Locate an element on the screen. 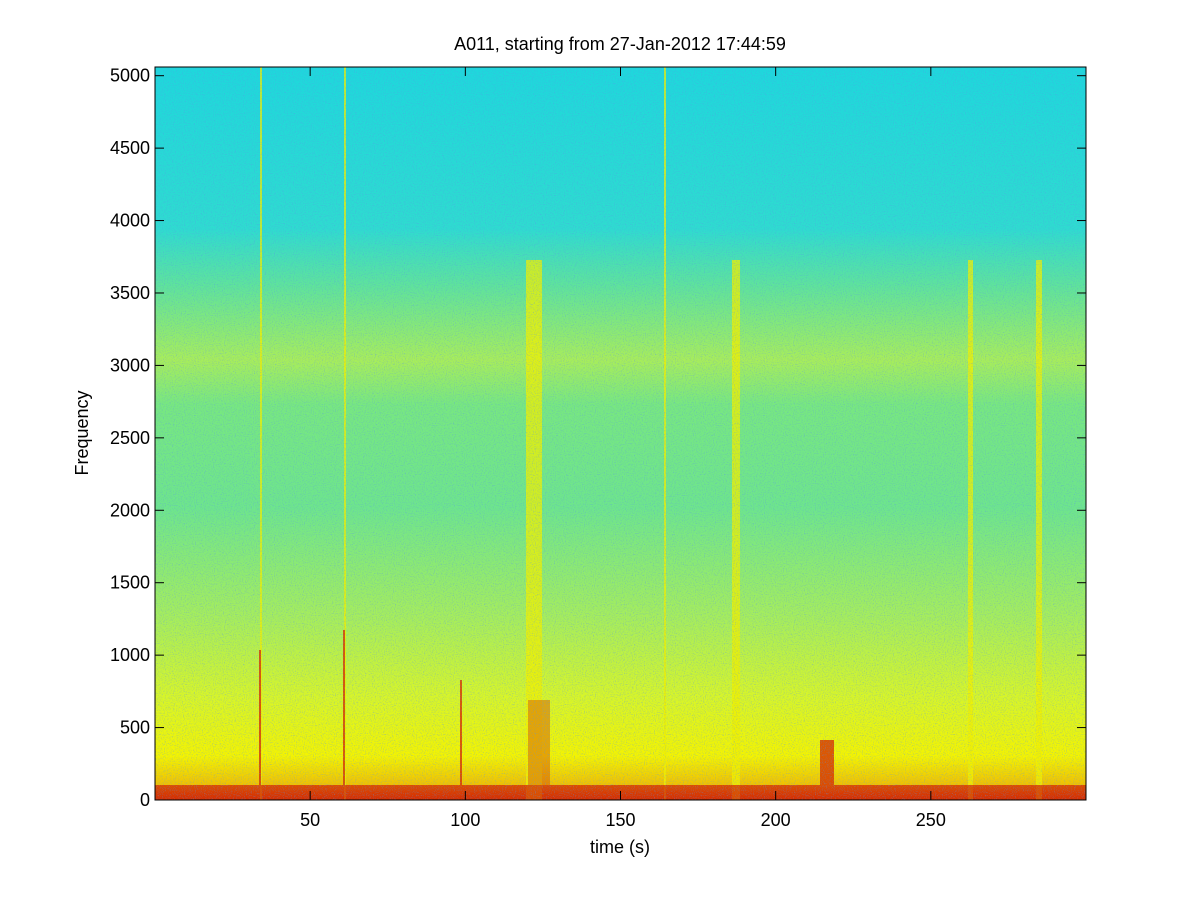 The height and width of the screenshot is (900, 1200). y-tick-label: 5000 is located at coordinates (130, 76).